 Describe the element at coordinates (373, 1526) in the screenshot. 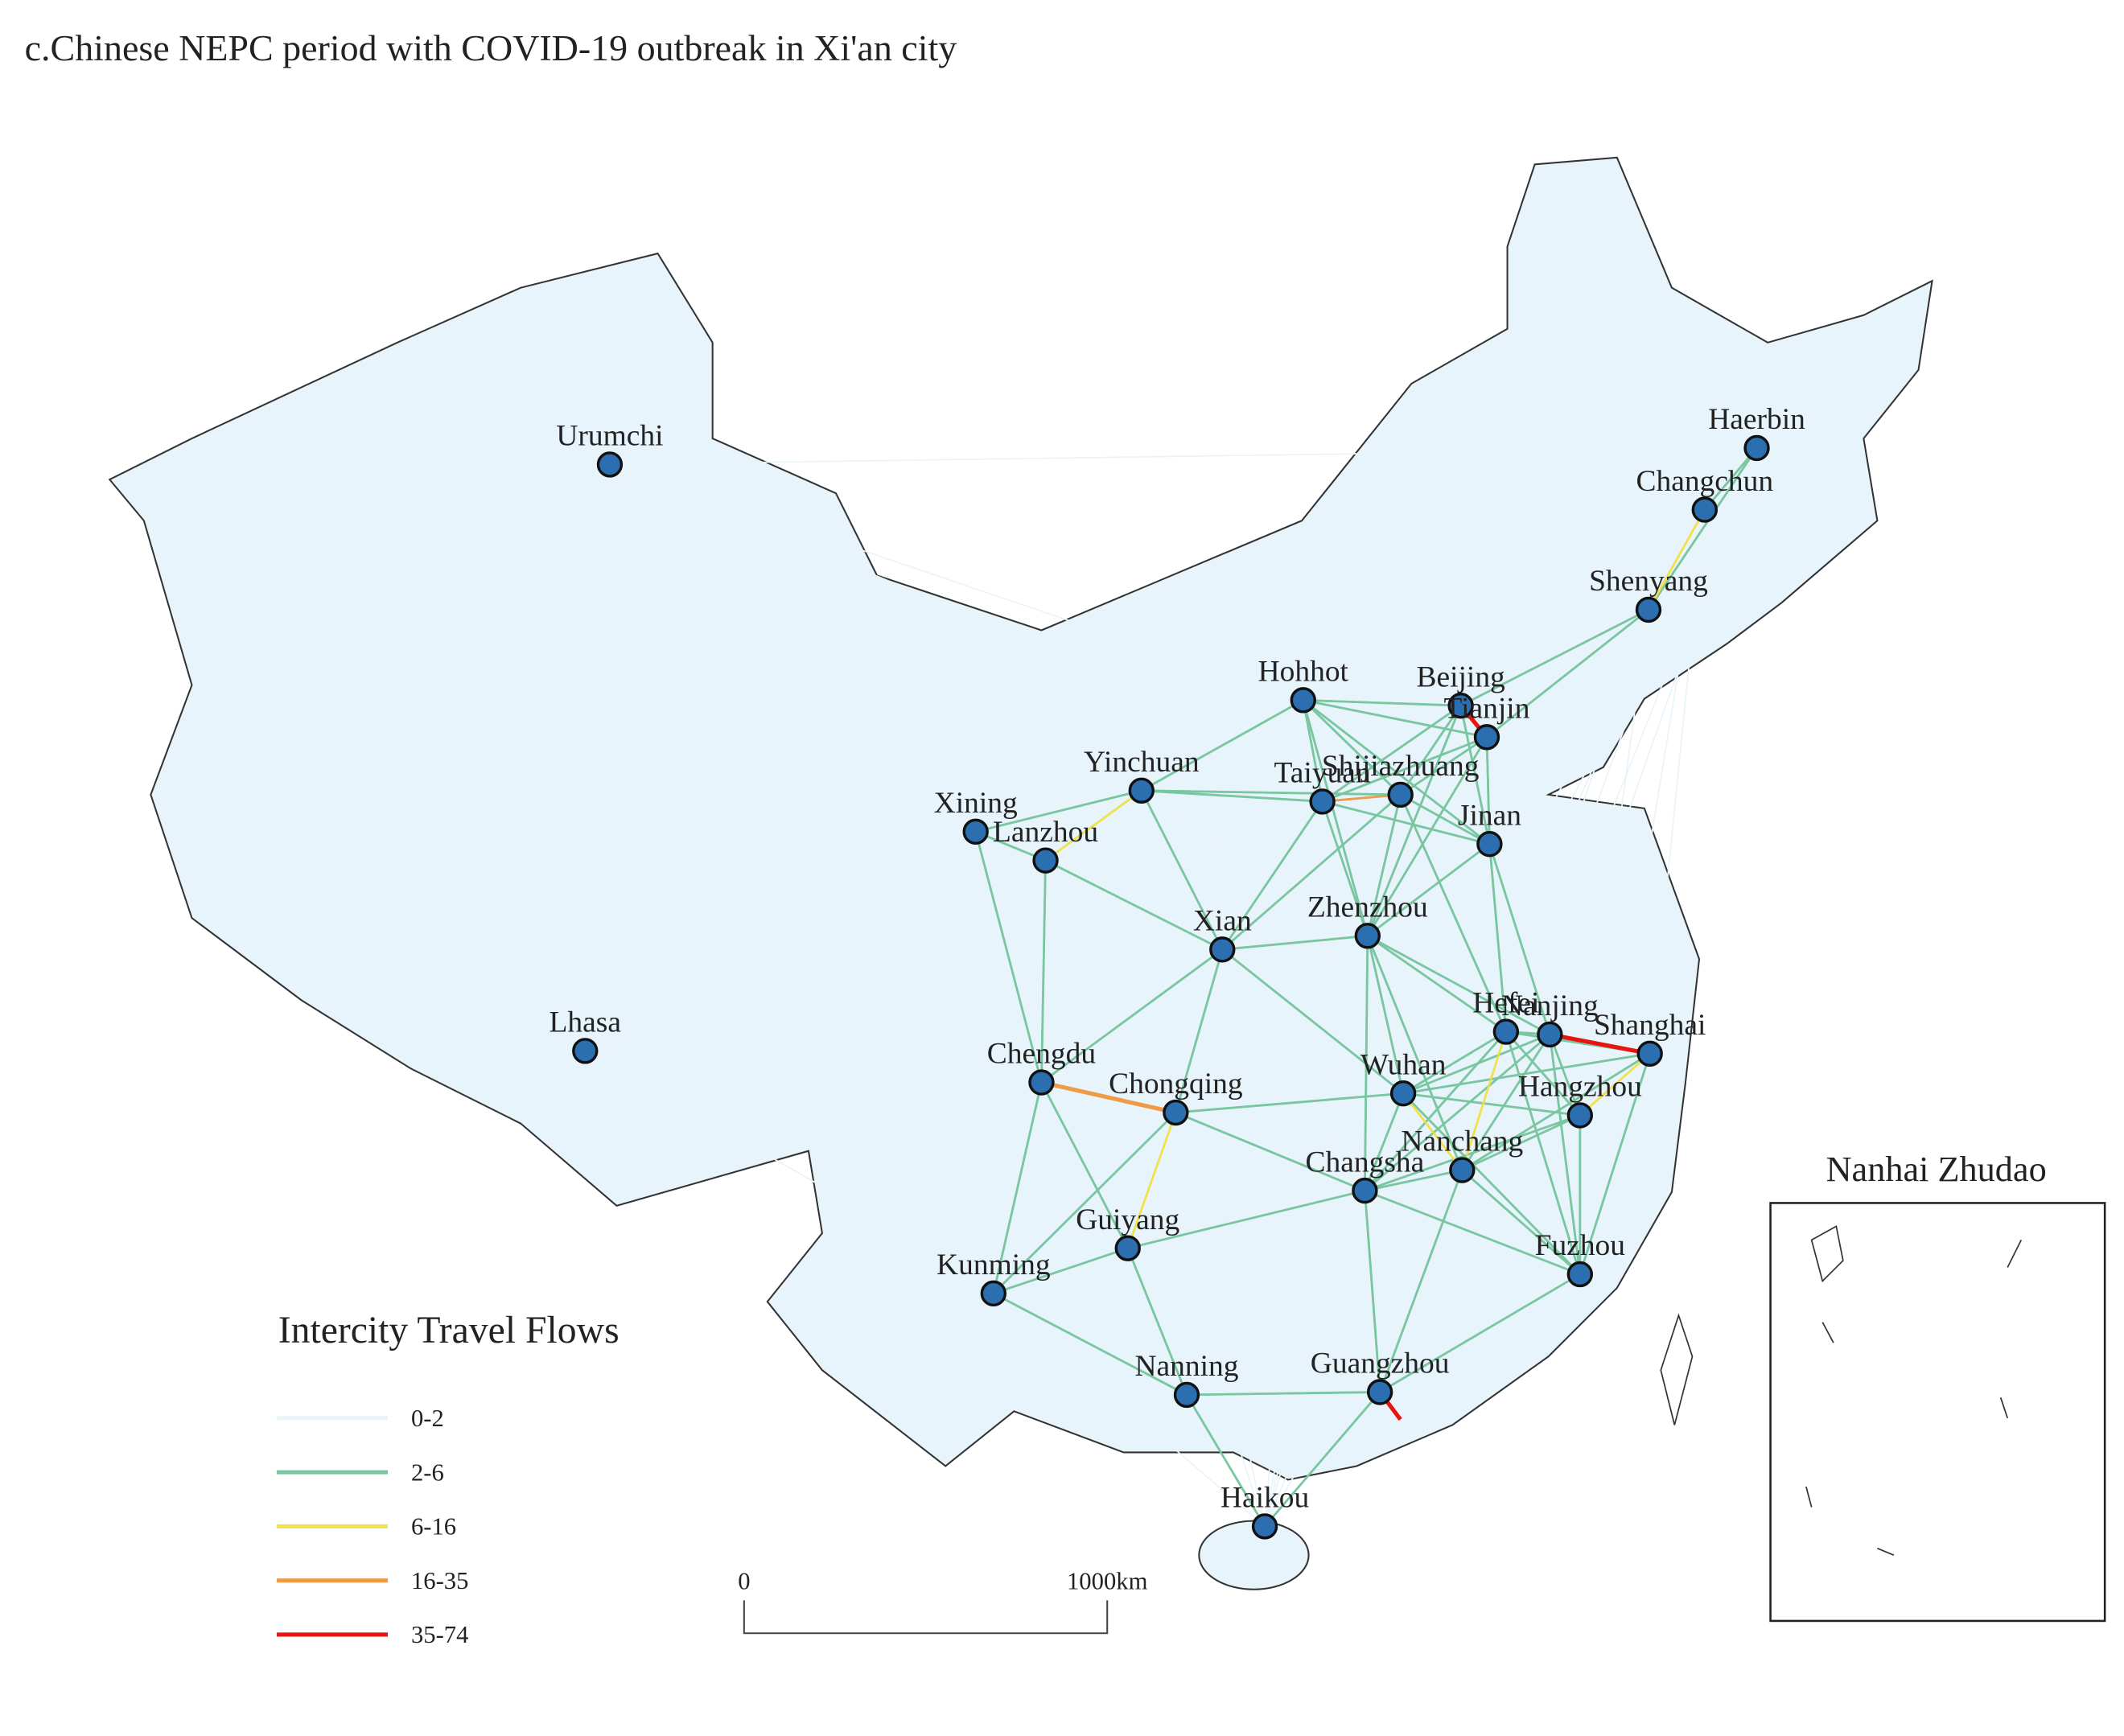

I see `legend: 0-2 2-6 6-16 16-35 35-74` at that location.